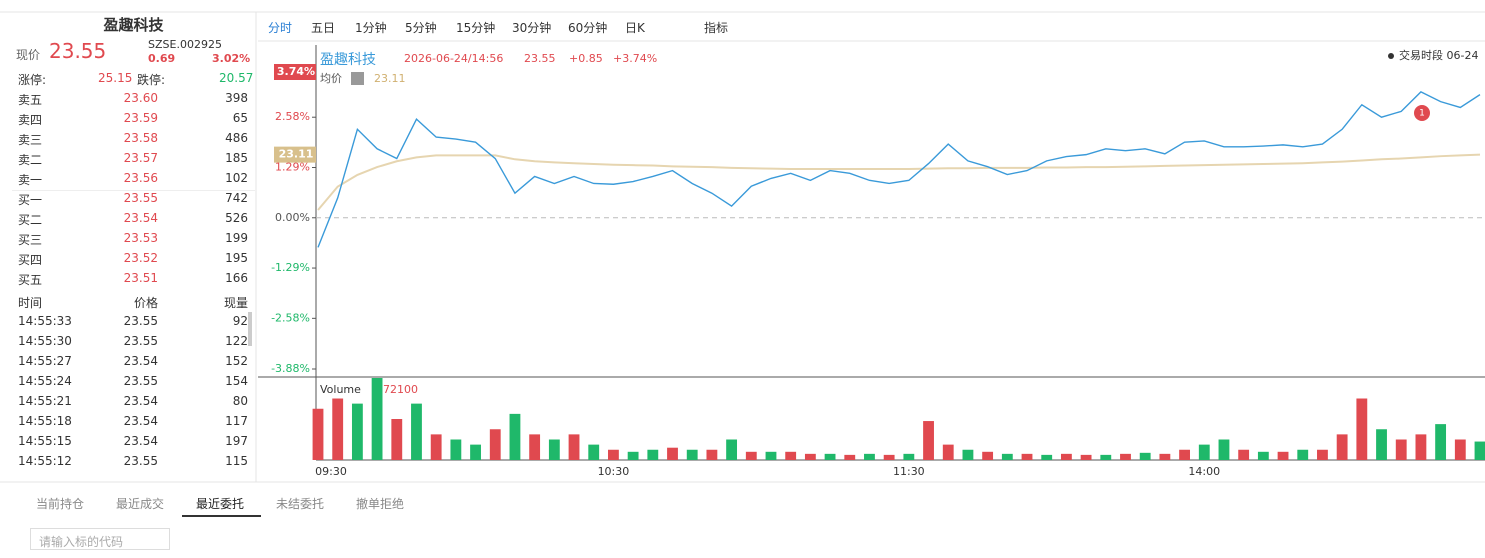 The width and height of the screenshot is (1485, 558). I want to click on toolbar-indicator: 指标, so click(716, 28).